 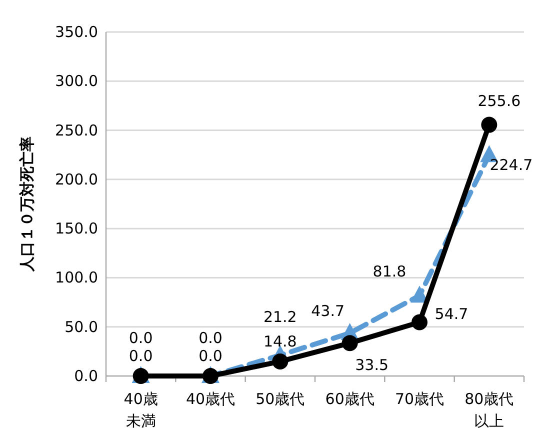 I want to click on x-tick-label: 40歳未満, so click(x=141, y=410).